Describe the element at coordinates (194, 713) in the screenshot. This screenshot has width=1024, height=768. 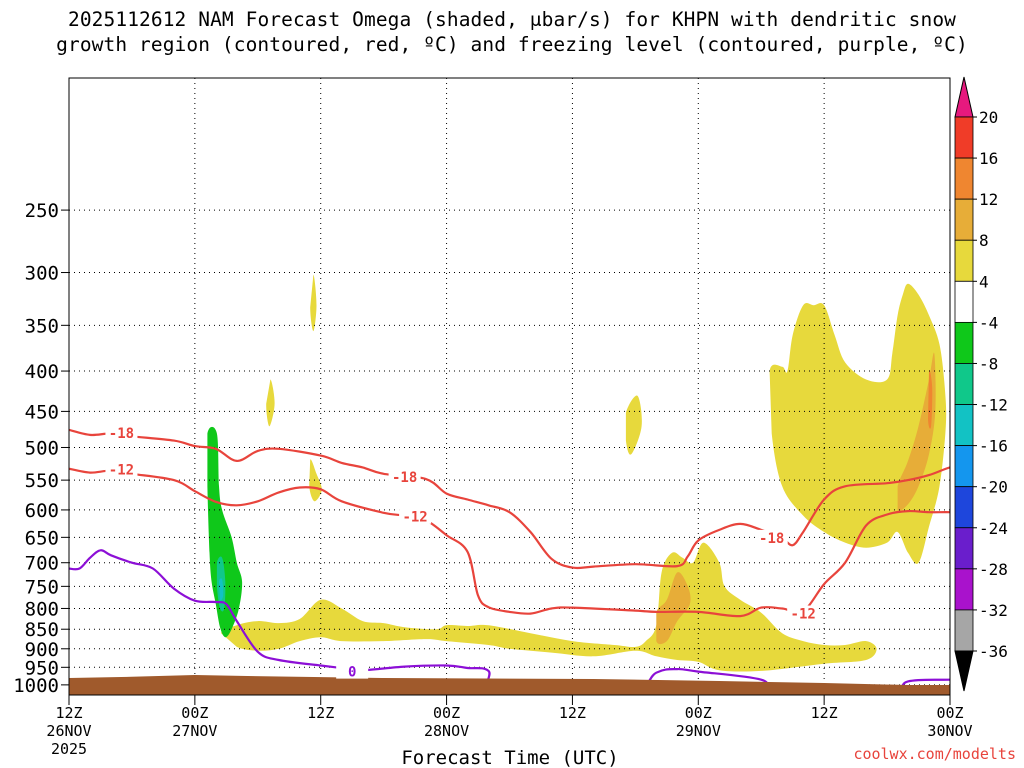
I see `x-tick-time-12: 00Z` at that location.